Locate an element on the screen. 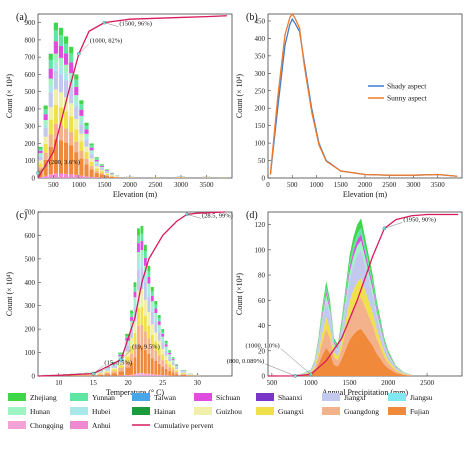 Image resolution: width=474 pixels, height=455 pixels. panel-3-ylabel: Count (× 10⁴) is located at coordinates (9, 294).